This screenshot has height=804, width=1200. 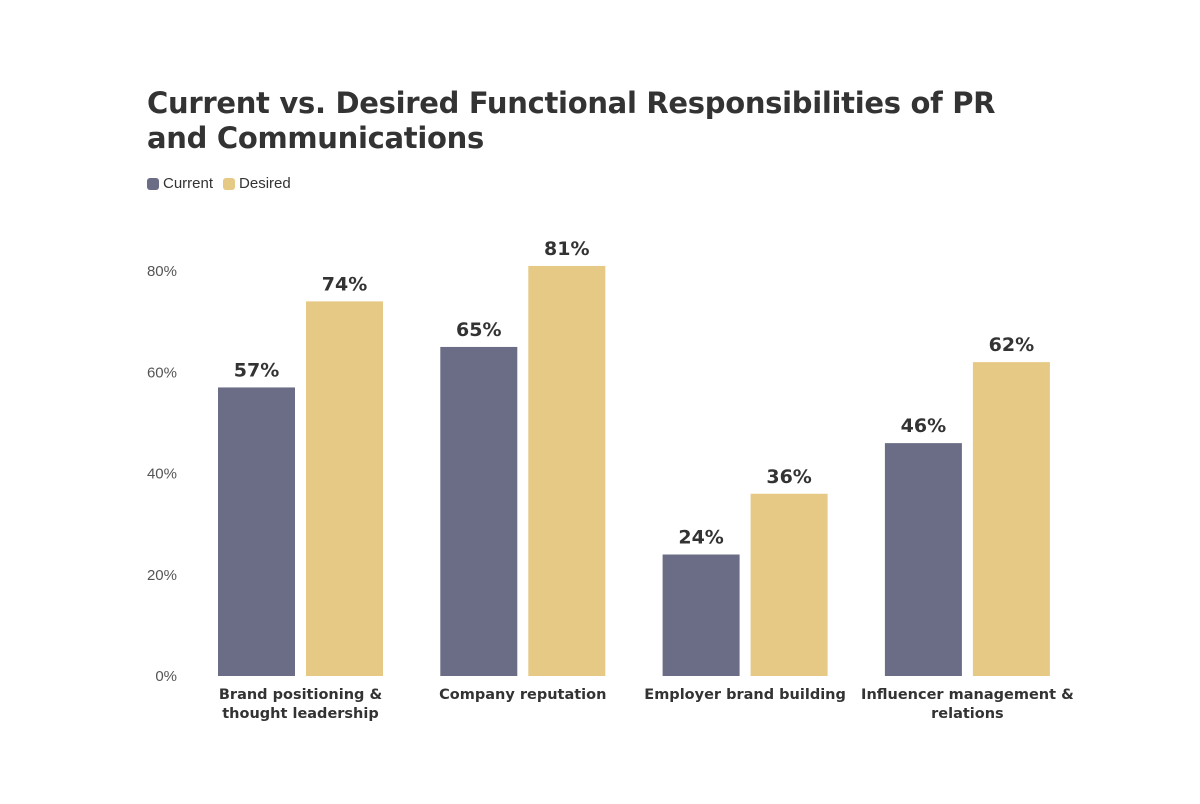 I want to click on category-label: Brand positioning &, so click(x=301, y=695).